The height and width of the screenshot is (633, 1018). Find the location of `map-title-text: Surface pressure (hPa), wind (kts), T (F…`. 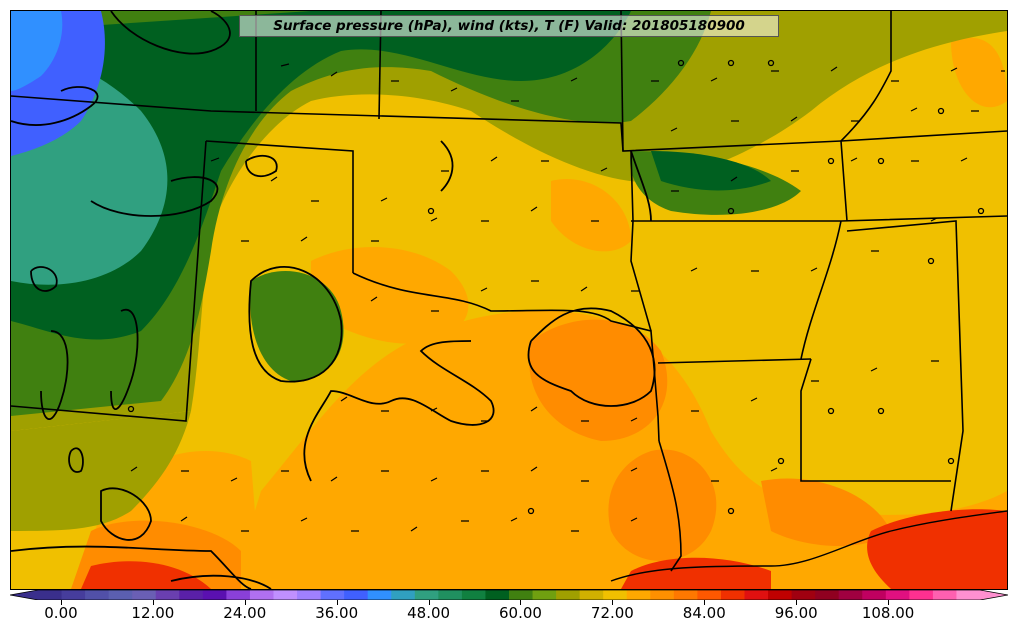

map-title-text: Surface pressure (hPa), wind (kts), T (F… is located at coordinates (509, 26).